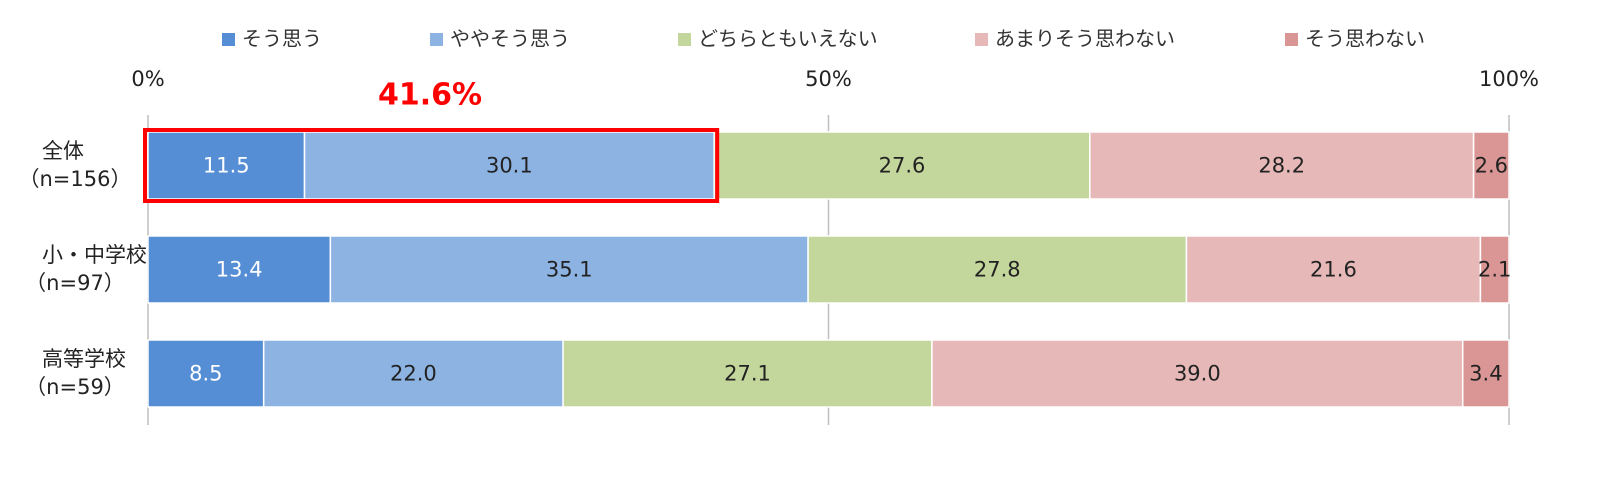 This screenshot has width=1598, height=490. I want to click on x-tick-label: 50%, so click(828, 79).